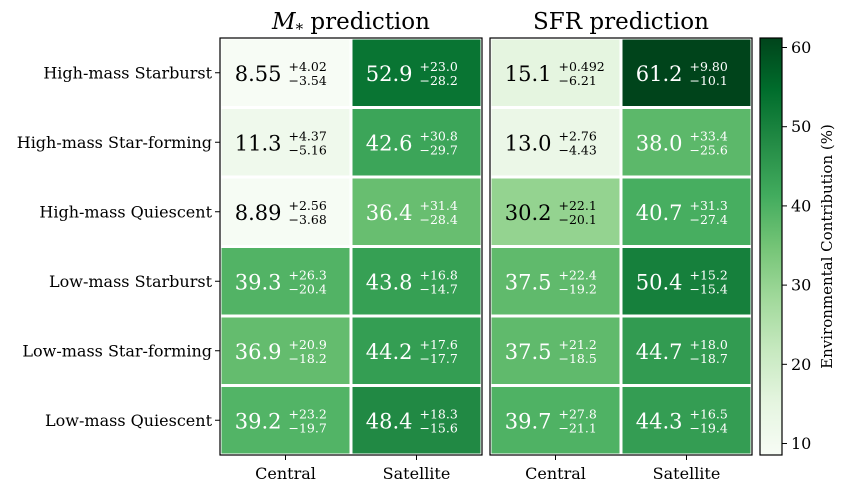  I want to click on cell-value-label: 61.2, so click(659, 74).